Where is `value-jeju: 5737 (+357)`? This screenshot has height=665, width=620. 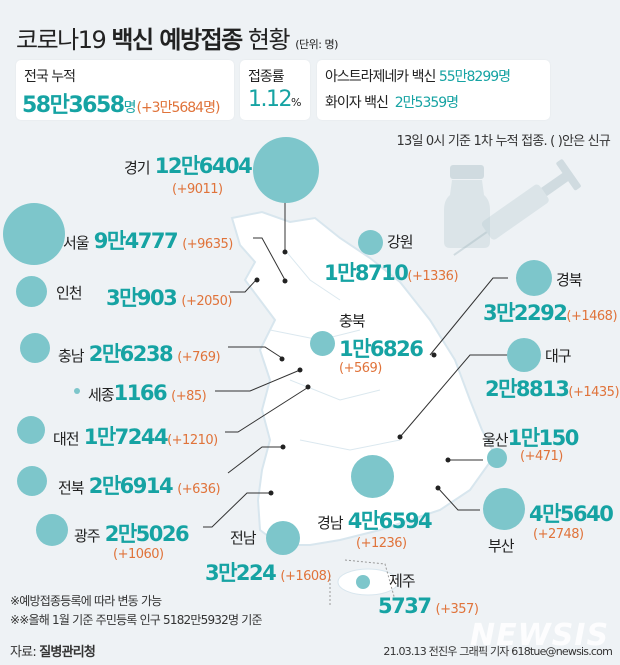
value-jeju: 5737 (+357) is located at coordinates (428, 606).